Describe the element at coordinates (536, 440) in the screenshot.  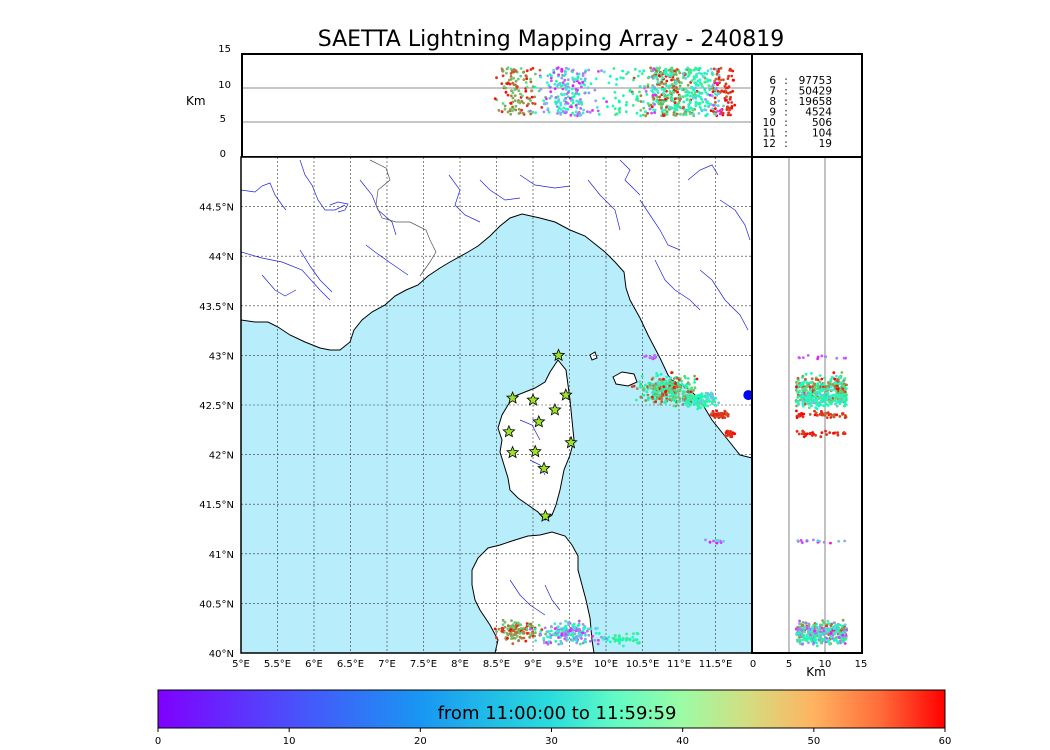
I see `corsica` at that location.